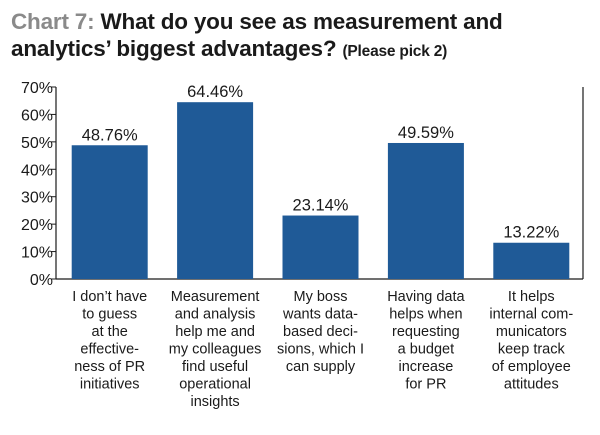 This screenshot has width=600, height=435. What do you see at coordinates (531, 332) in the screenshot?
I see `x-category-label: municators` at bounding box center [531, 332].